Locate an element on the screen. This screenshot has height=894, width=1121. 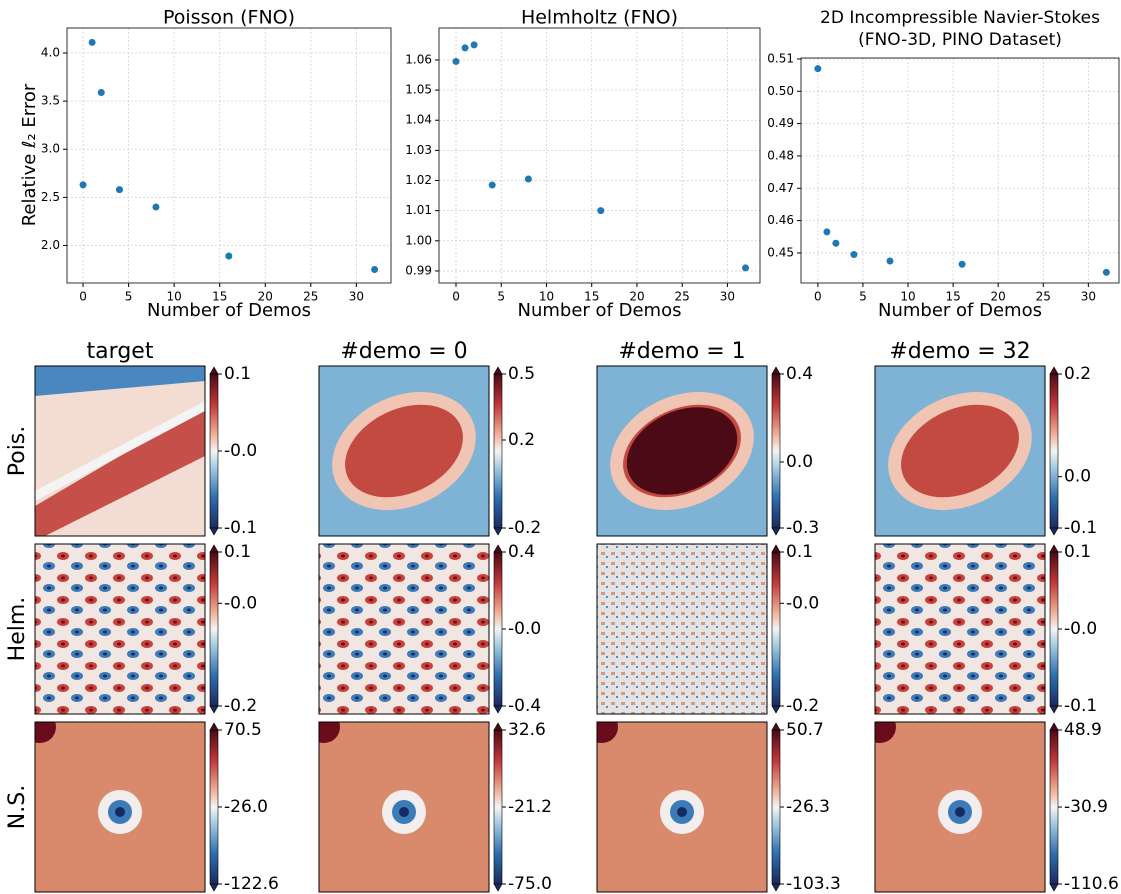
colorbar-tick-label: 0.4 is located at coordinates (799, 374).